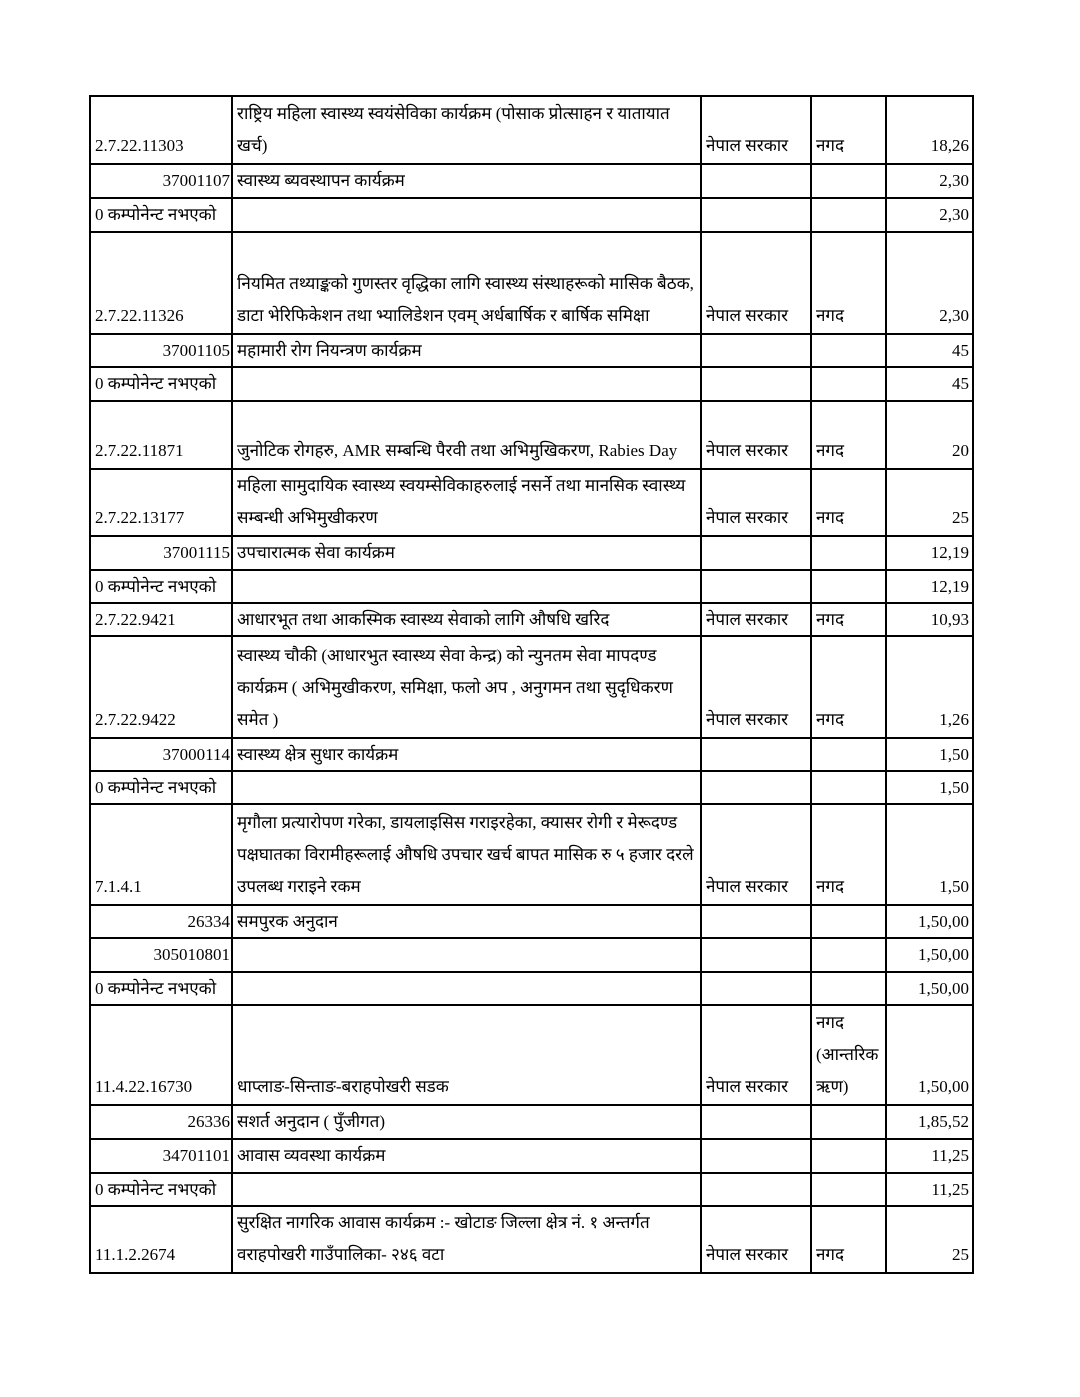  I want to click on amount-cell: 2,30, so click(929, 283).